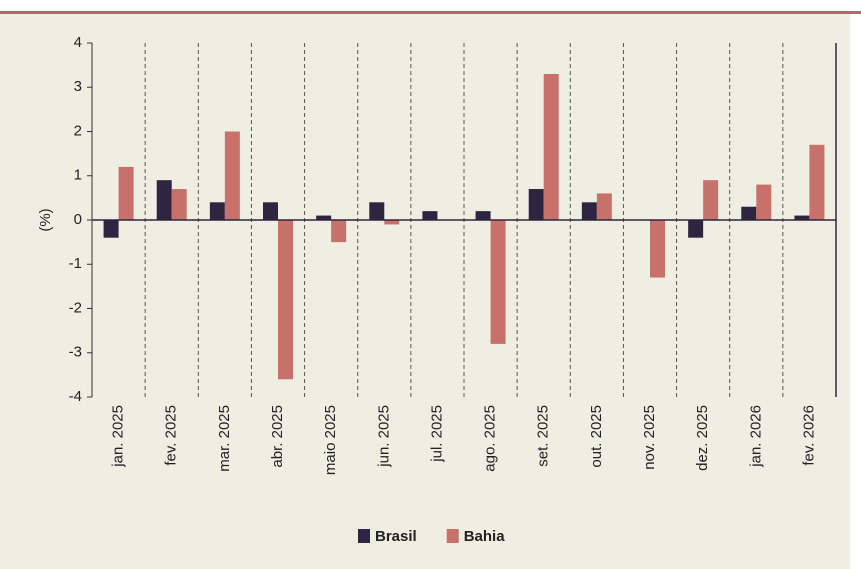 The width and height of the screenshot is (861, 569). I want to click on x-tick-label: maio 2025, so click(330, 440).